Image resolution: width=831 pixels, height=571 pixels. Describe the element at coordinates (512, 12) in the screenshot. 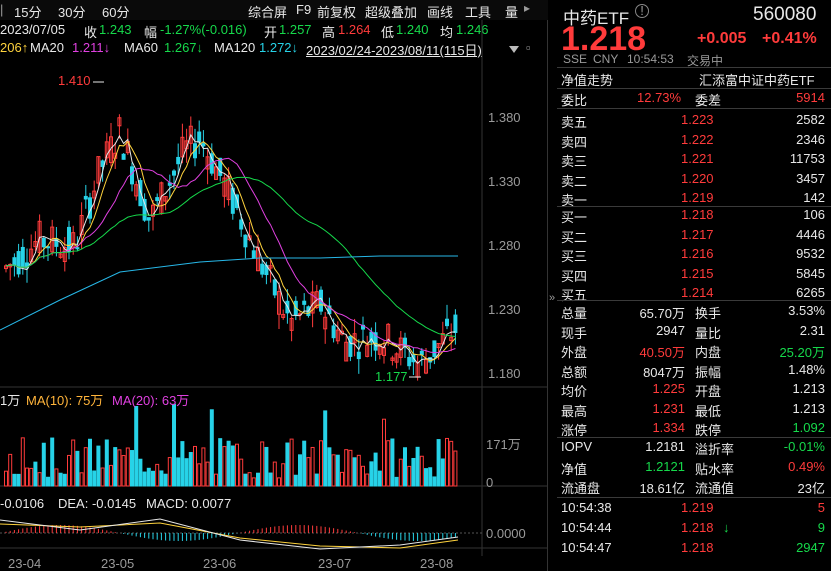

I see `menu-volume: 量` at that location.